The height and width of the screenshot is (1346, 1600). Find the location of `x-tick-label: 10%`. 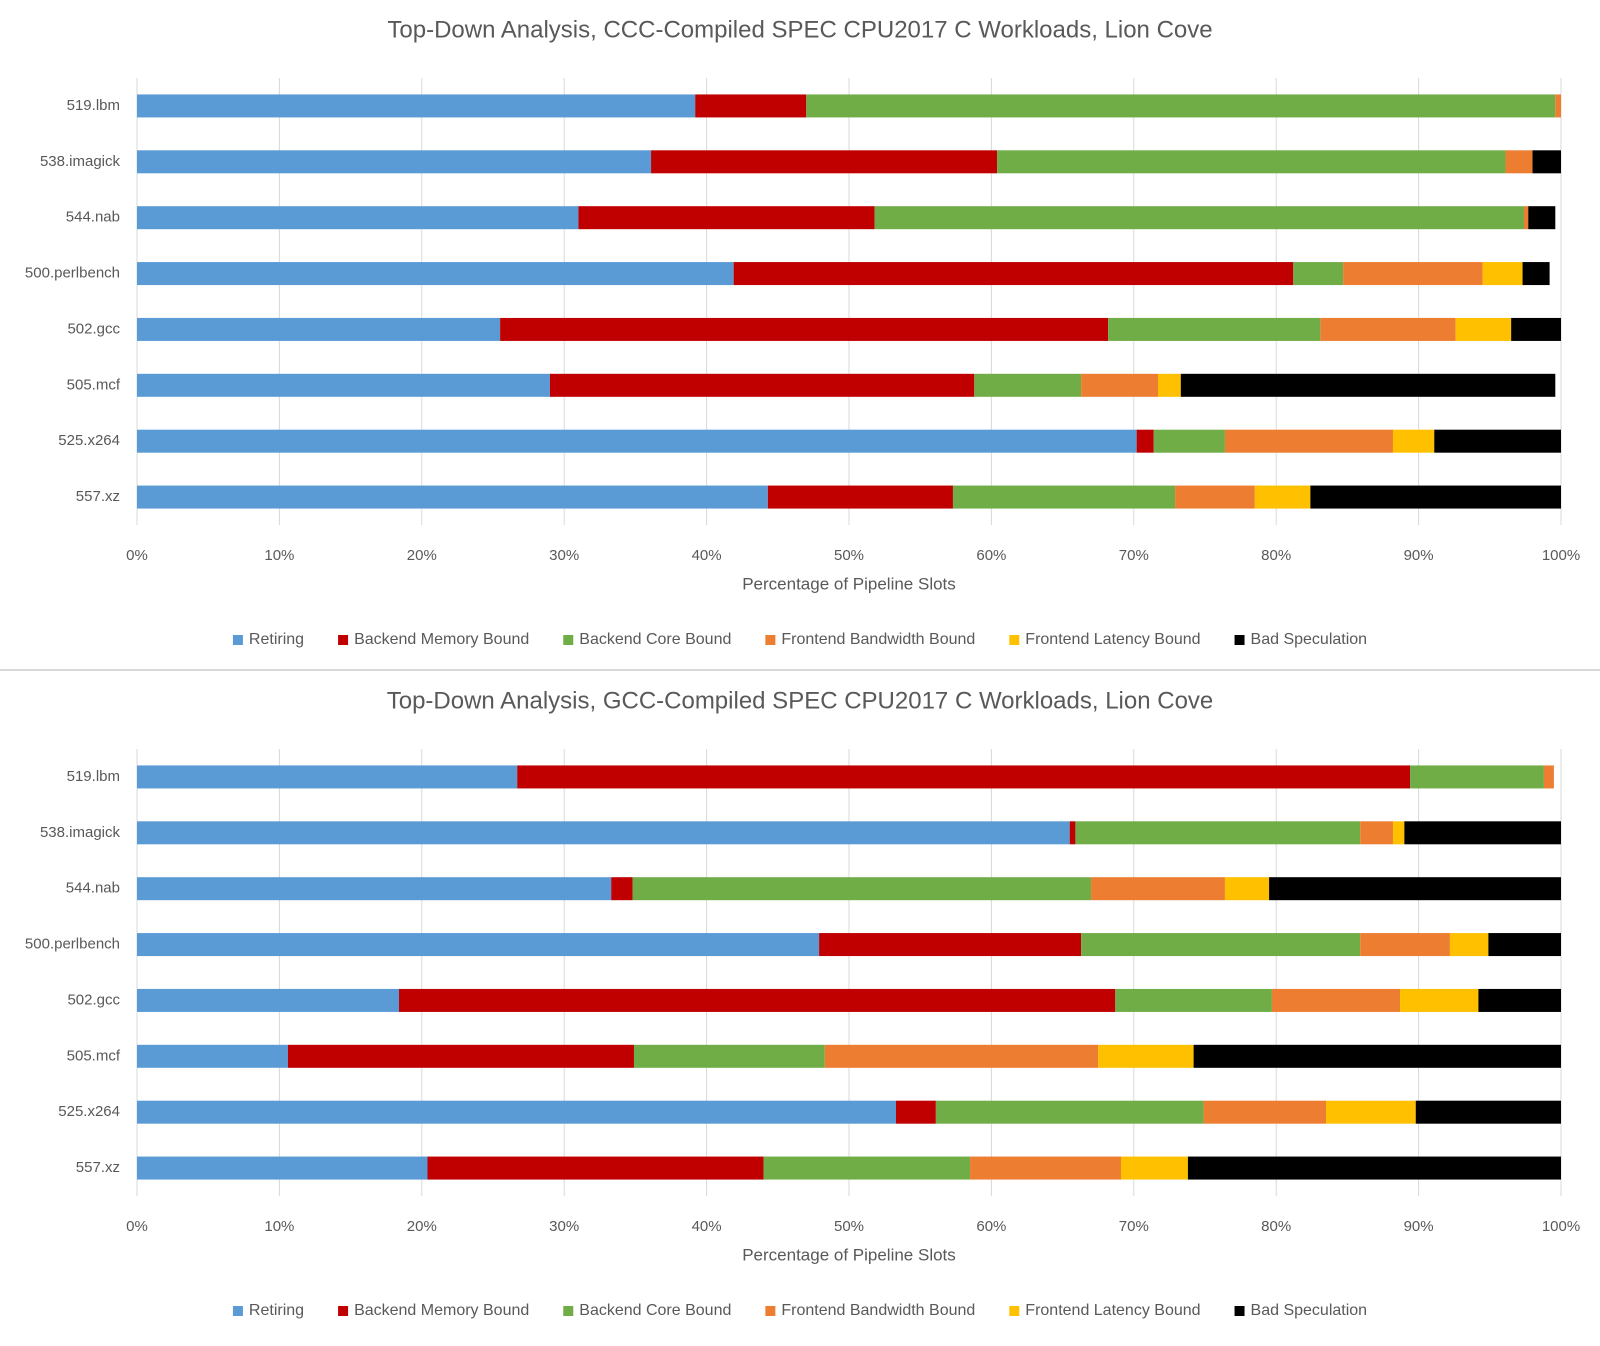

x-tick-label: 10% is located at coordinates (279, 555).